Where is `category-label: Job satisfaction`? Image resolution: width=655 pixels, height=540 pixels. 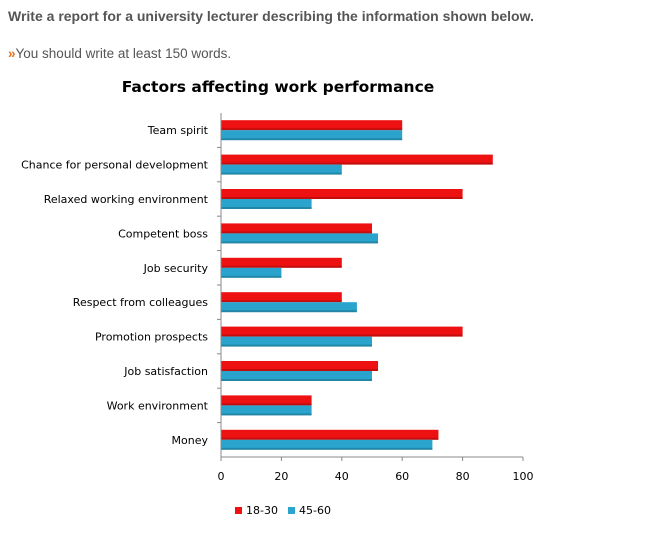 category-label: Job satisfaction is located at coordinates (165, 371).